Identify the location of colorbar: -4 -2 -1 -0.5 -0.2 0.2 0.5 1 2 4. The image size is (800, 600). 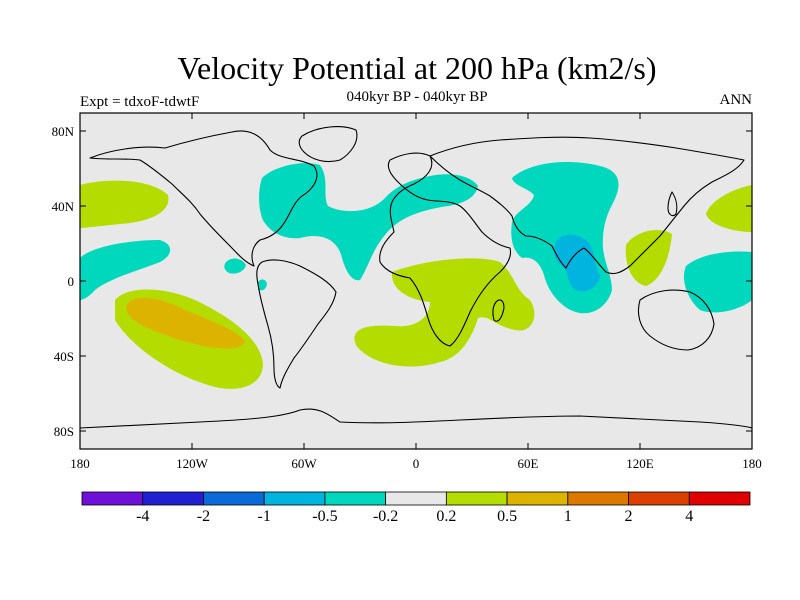
(416, 508).